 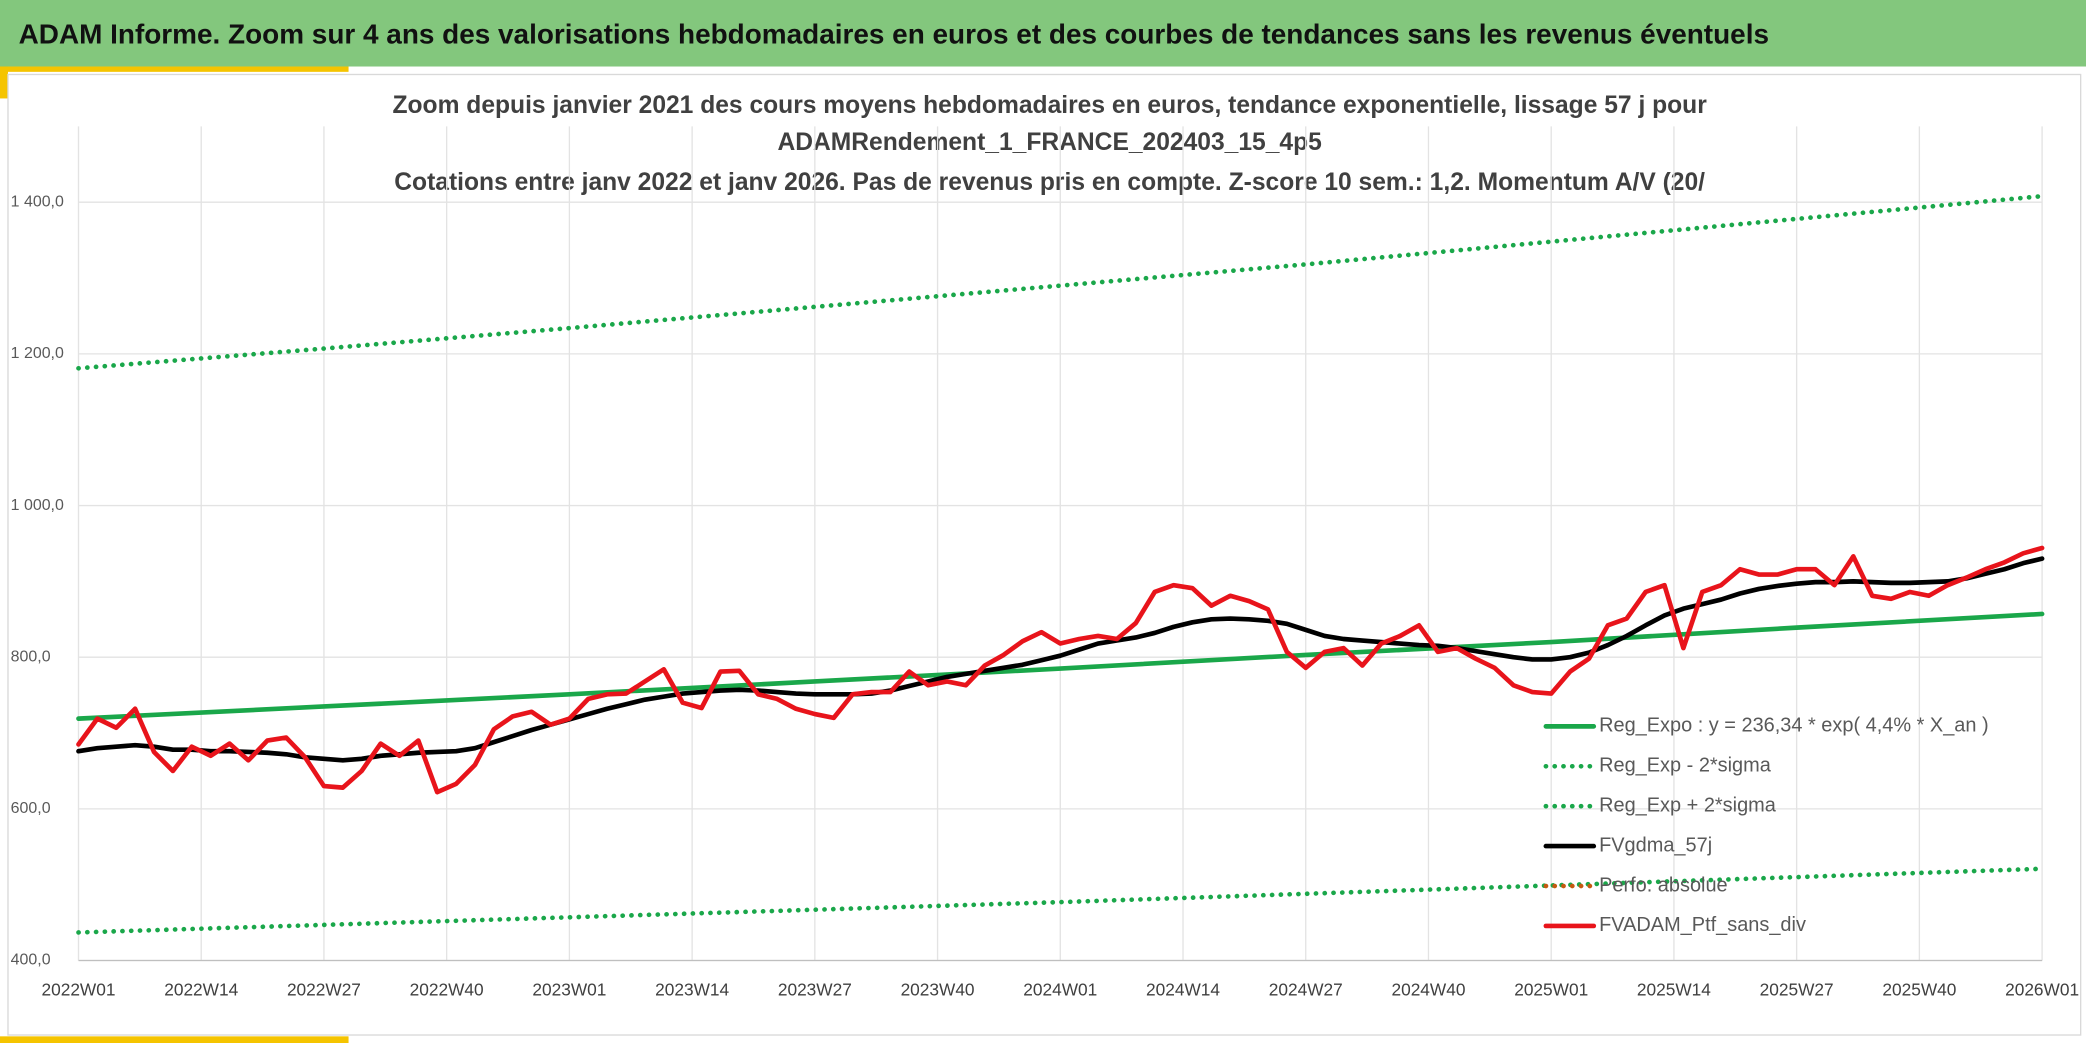 What do you see at coordinates (324, 990) in the screenshot?
I see `x-tick-label: 2022W27` at bounding box center [324, 990].